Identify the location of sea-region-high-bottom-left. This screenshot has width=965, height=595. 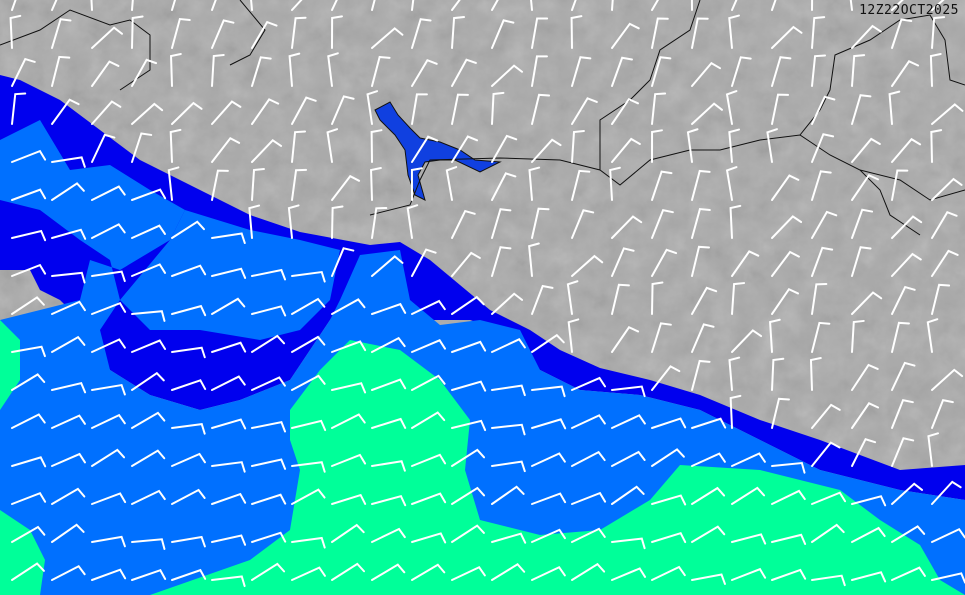
(22, 552).